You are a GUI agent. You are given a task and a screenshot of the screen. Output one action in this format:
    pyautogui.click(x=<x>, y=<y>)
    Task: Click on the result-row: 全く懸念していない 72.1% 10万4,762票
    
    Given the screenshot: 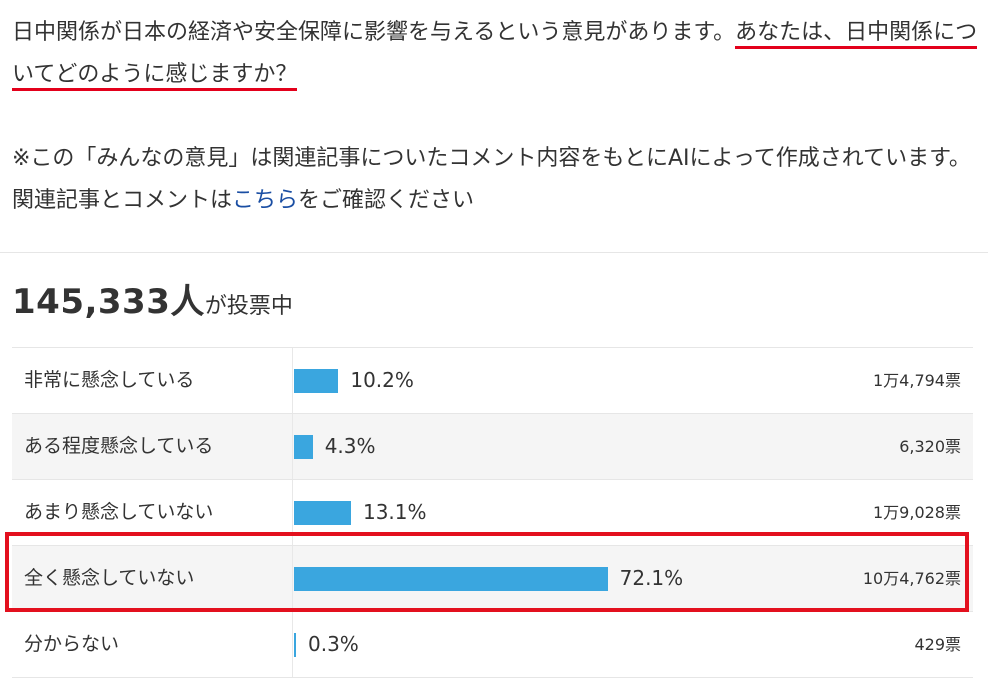 What is the action you would take?
    pyautogui.click(x=492, y=578)
    